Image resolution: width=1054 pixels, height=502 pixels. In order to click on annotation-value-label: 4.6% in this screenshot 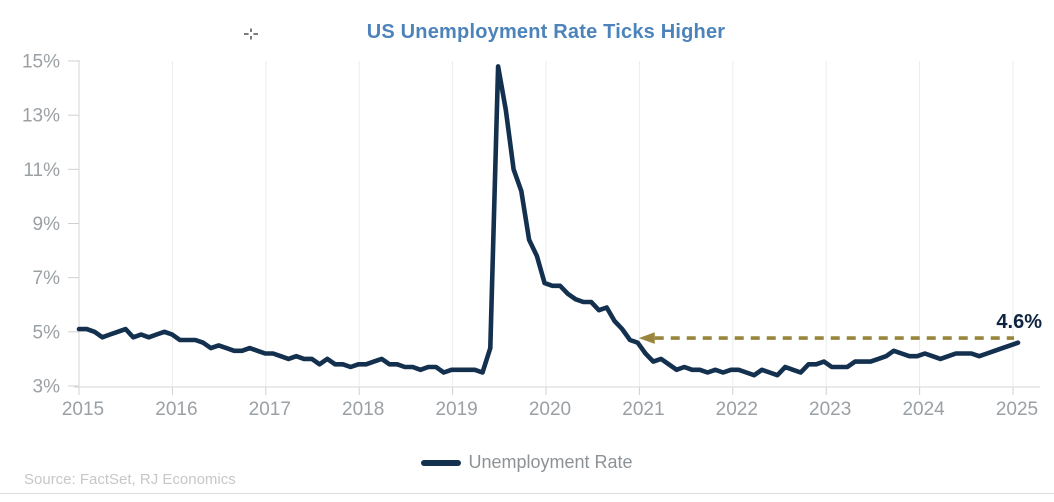, I will do `click(1019, 322)`.